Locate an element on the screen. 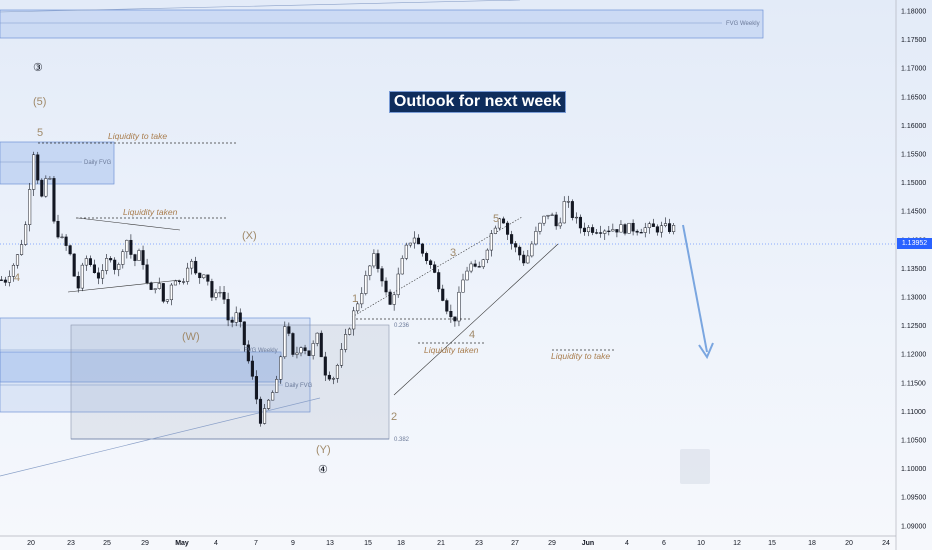  time-tick-label: 9 is located at coordinates (293, 543).